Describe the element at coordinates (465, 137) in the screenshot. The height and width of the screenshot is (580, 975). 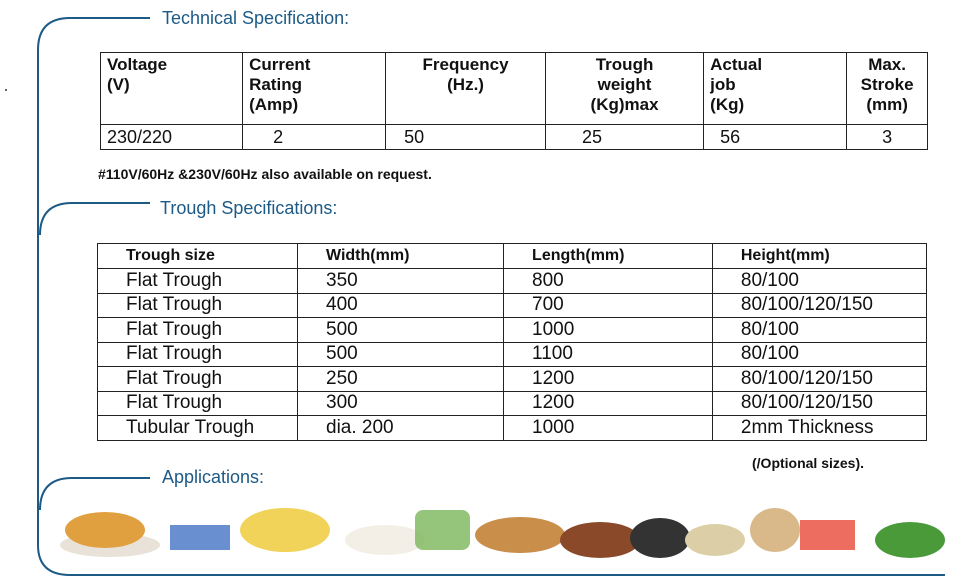
I see `cell: 50` at that location.